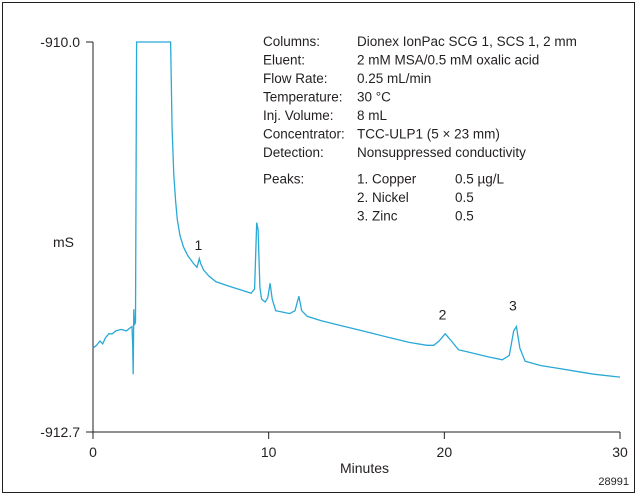 The width and height of the screenshot is (639, 497). Describe the element at coordinates (620, 452) in the screenshot. I see `x-tick-label-3: 30` at that location.